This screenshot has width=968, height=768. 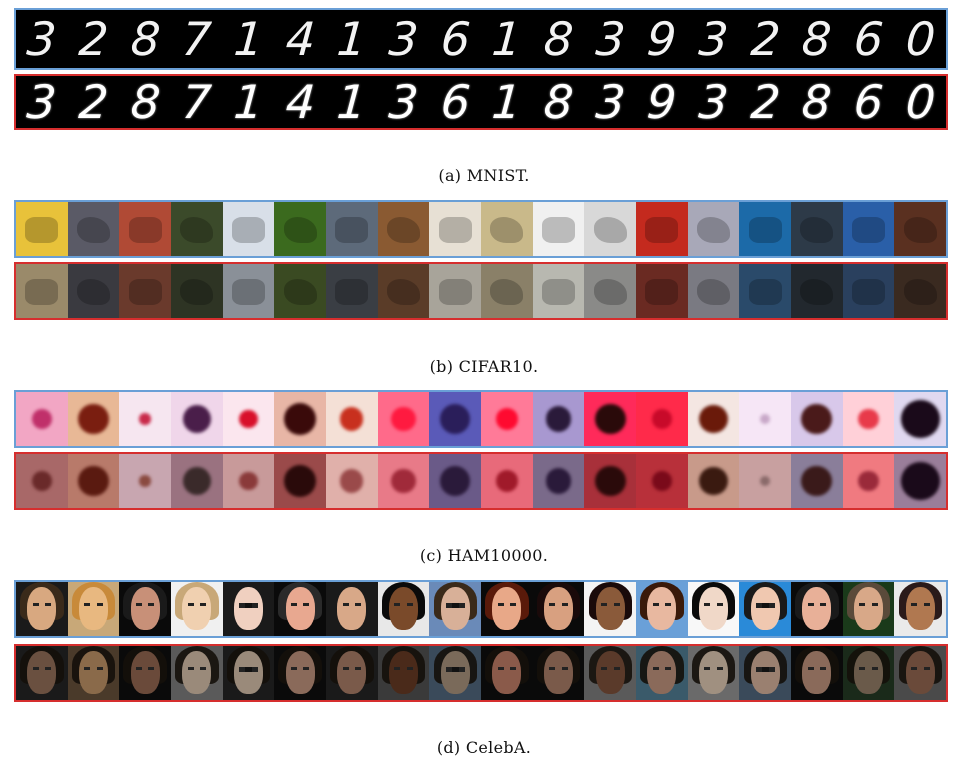 I want to click on mnist-digit-tile: 1, so click(x=248, y=39).